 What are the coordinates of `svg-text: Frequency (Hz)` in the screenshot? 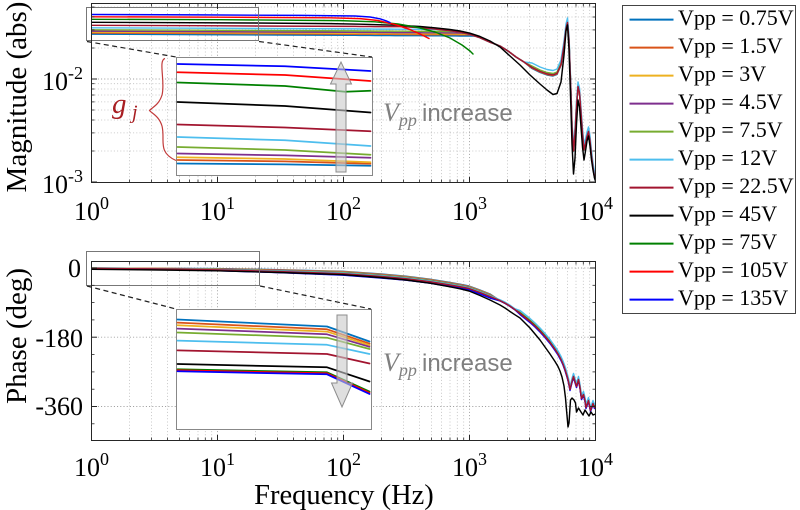 It's located at (344, 495).